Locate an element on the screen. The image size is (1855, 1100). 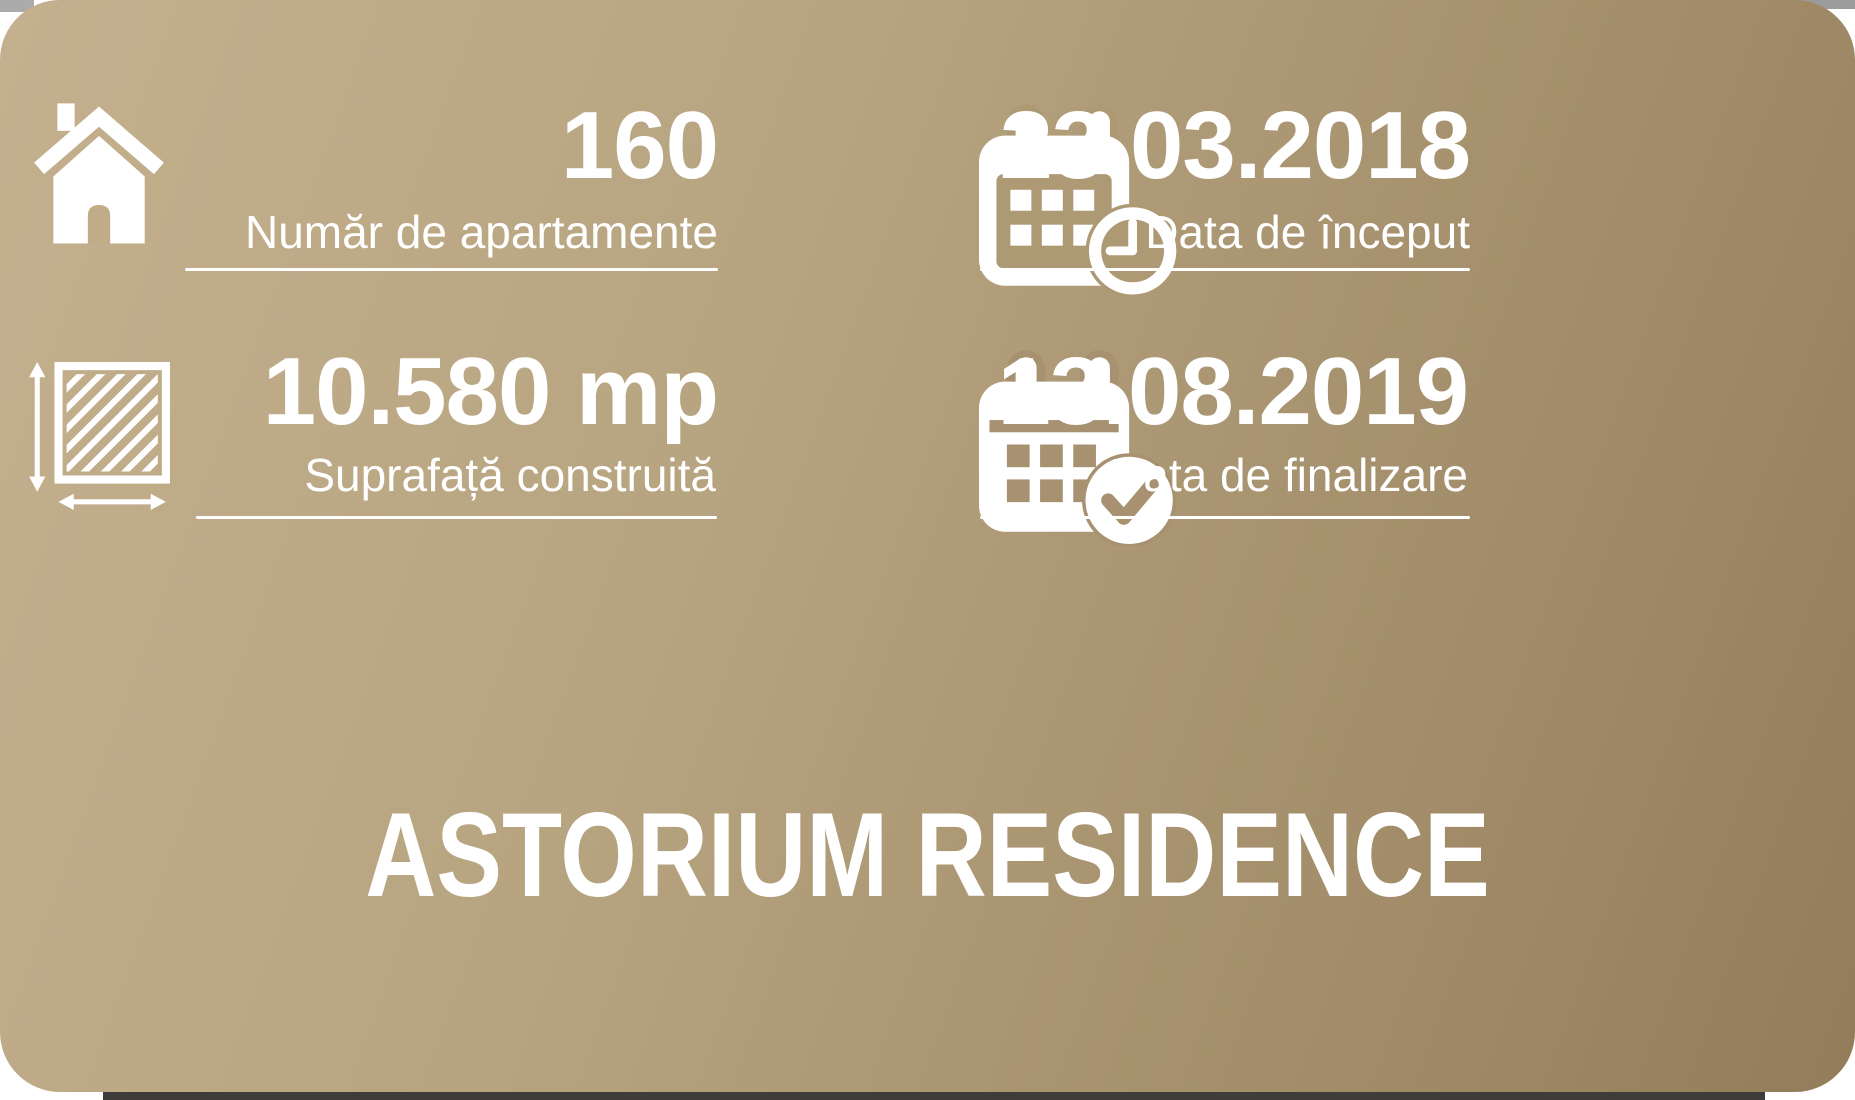
top-left-edge-strip is located at coordinates (17, 6).